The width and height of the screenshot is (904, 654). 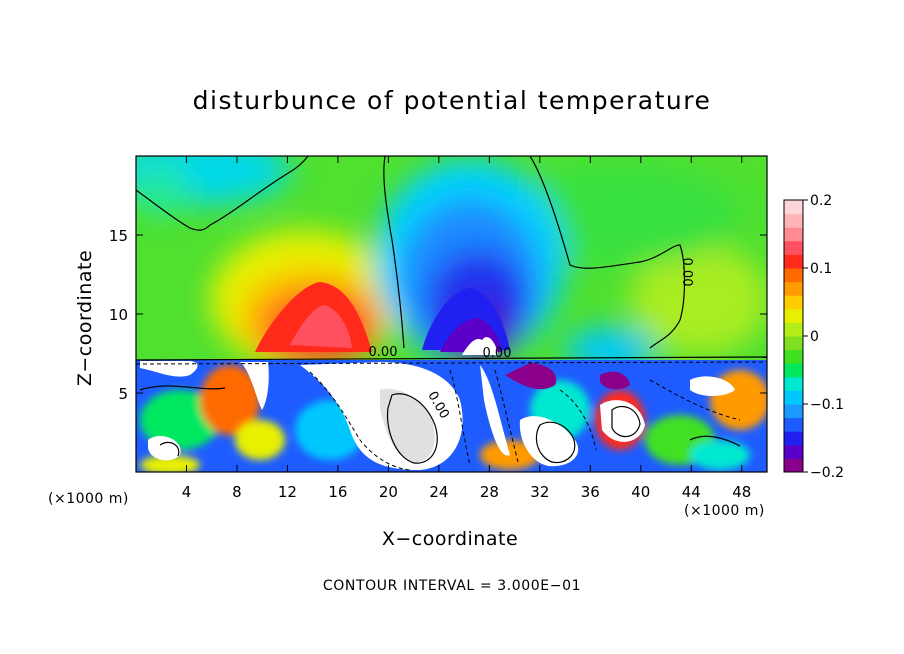 I want to click on colorbar-tick-label: 0.2, so click(x=821, y=201).